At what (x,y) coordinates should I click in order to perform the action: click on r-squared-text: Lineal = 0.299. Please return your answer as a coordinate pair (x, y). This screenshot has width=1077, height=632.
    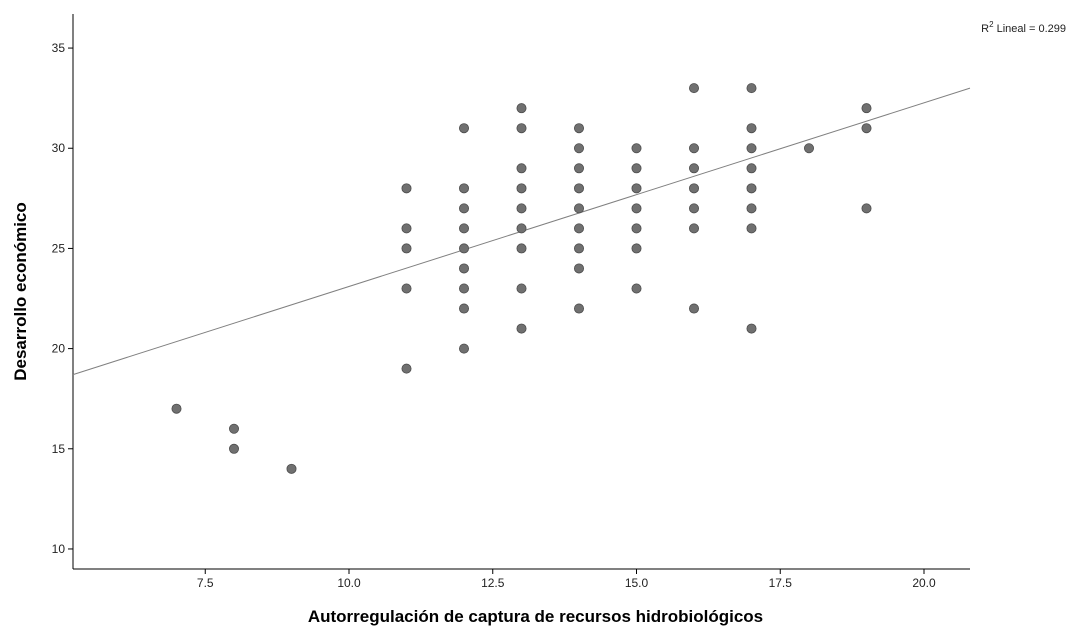
    Looking at the image, I should click on (1030, 29).